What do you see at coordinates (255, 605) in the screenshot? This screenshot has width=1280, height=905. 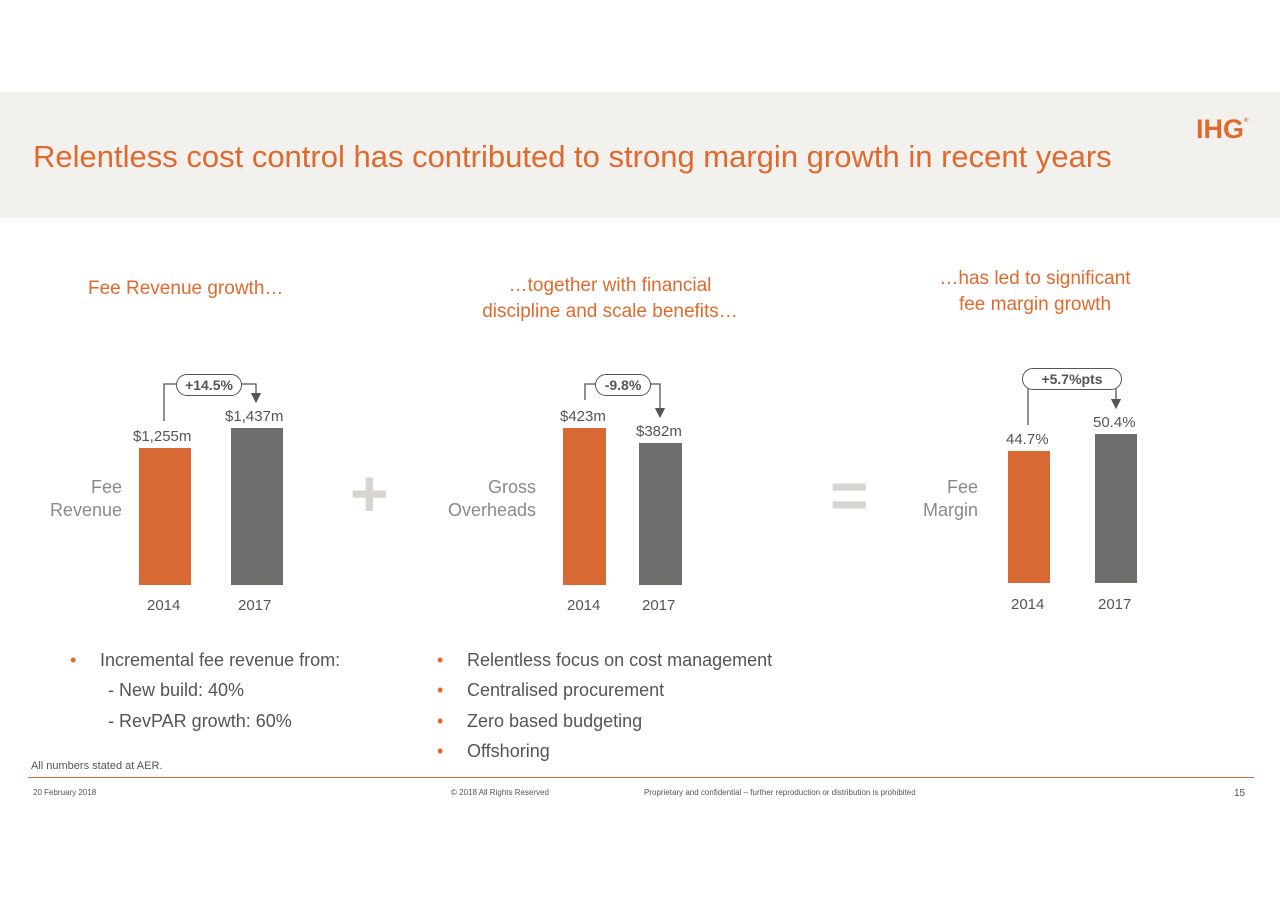 I see `revenue-year-2017: 2017` at bounding box center [255, 605].